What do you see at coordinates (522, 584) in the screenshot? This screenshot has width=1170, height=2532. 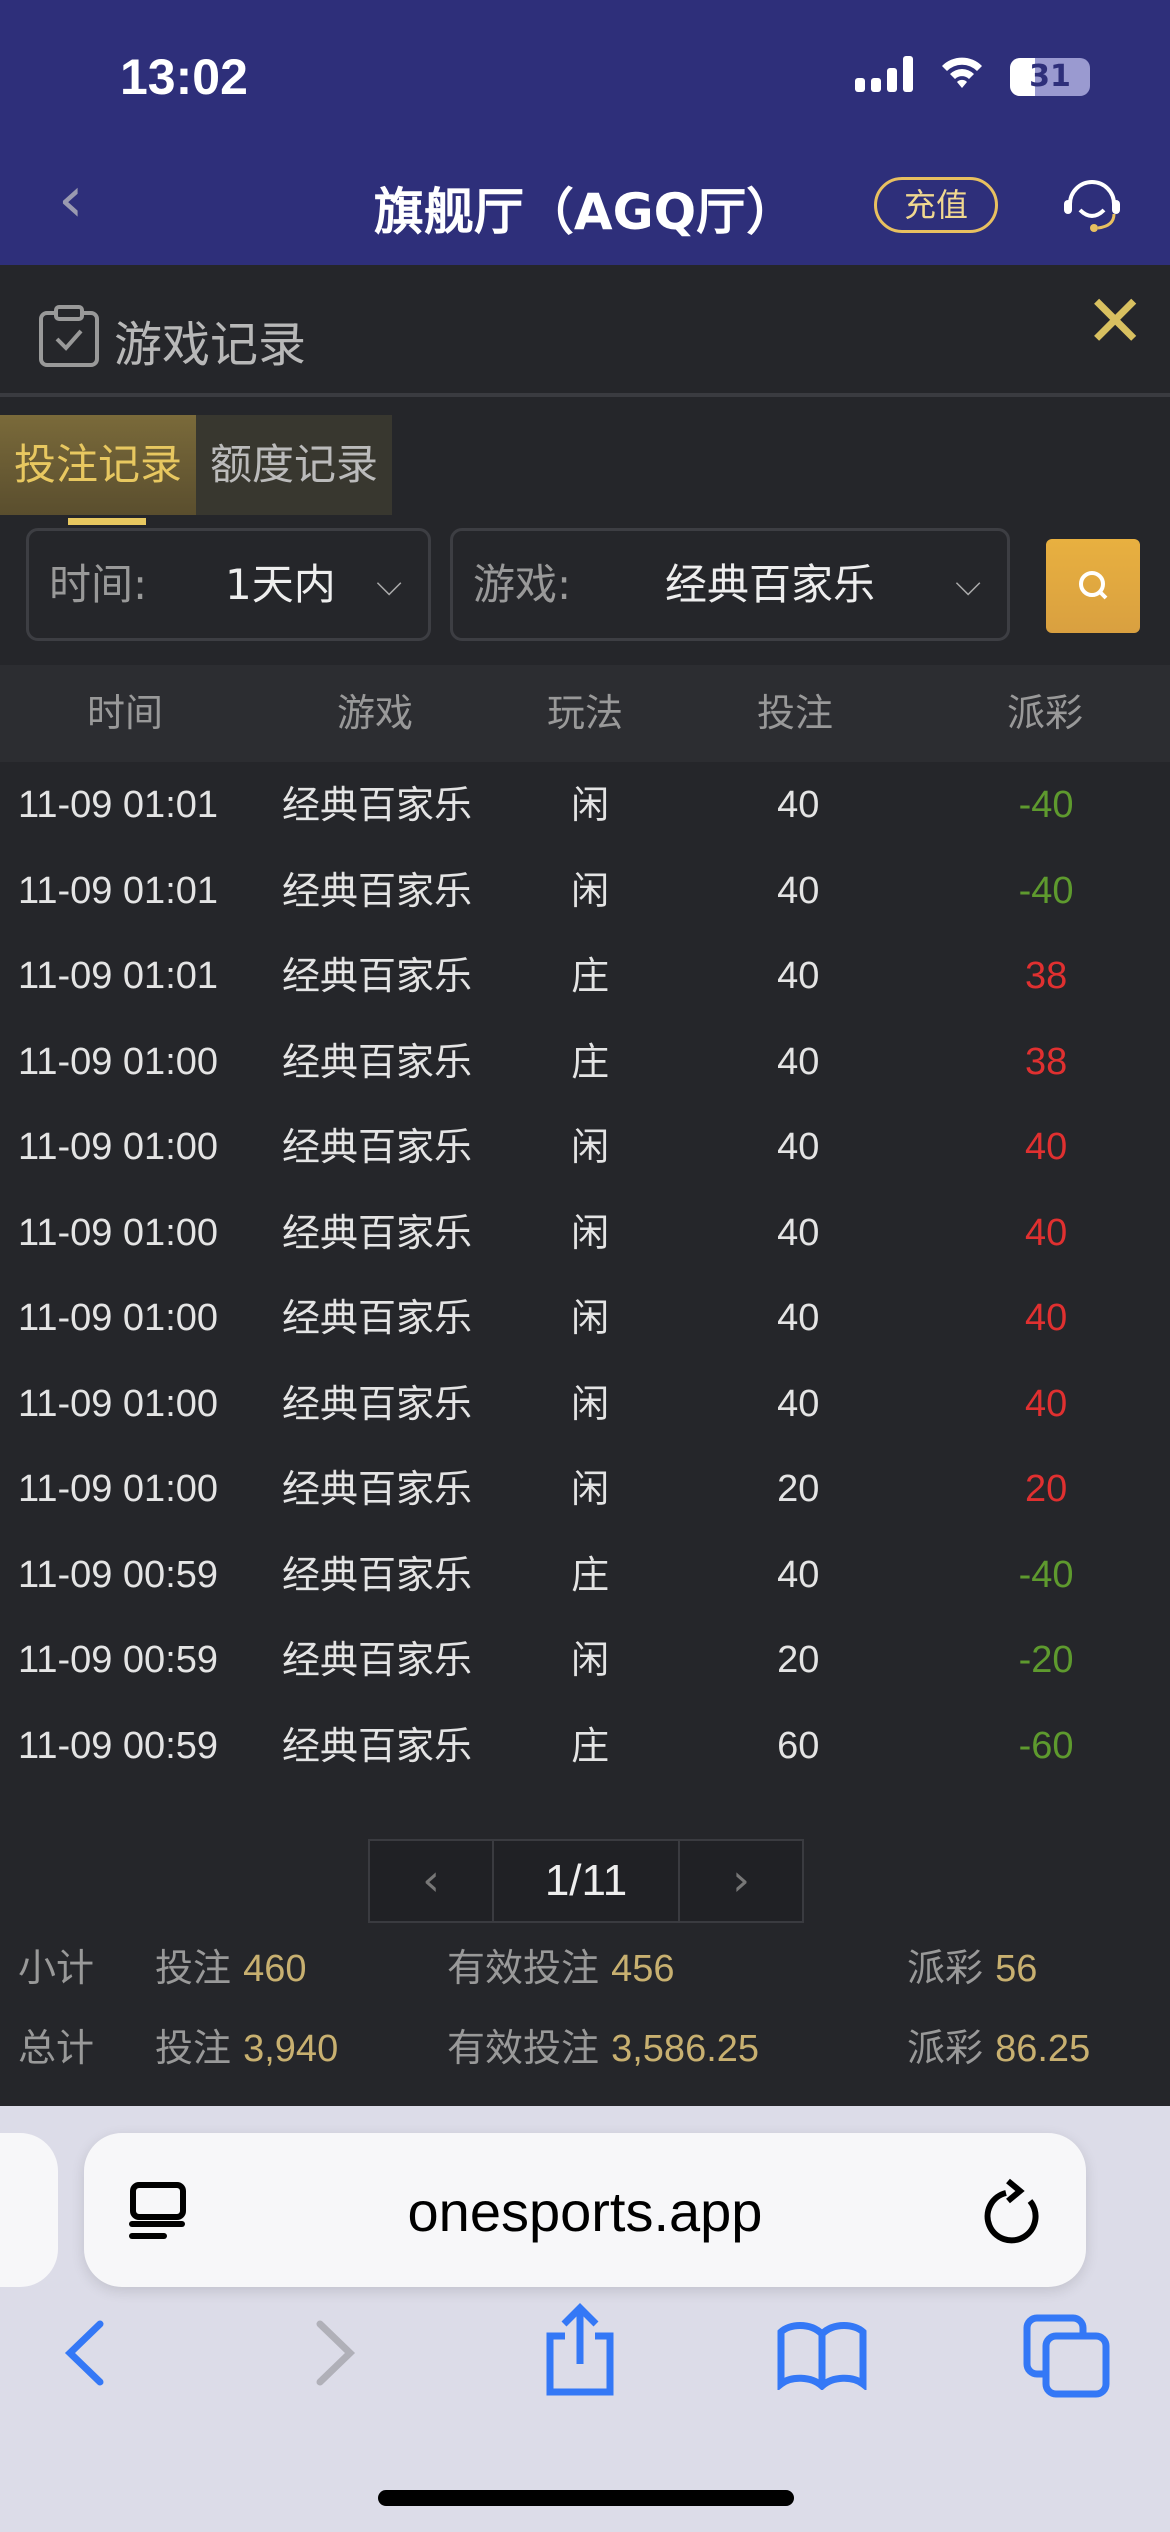 I see `game-filter-label: 游戏:` at bounding box center [522, 584].